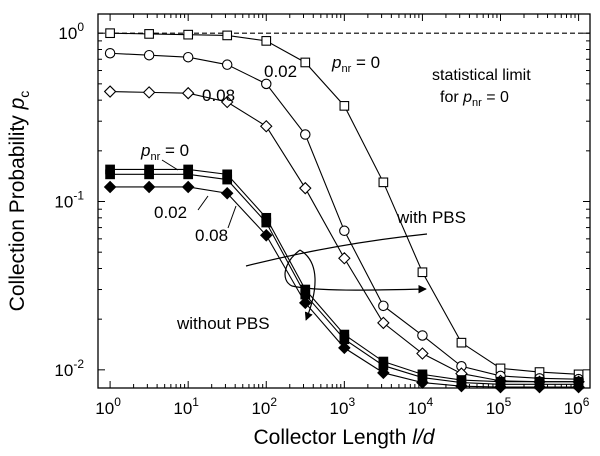 Image resolution: width=600 pixels, height=456 pixels. What do you see at coordinates (69, 200) in the screenshot?
I see `y-tick-label: 10⁻¹` at bounding box center [69, 200].